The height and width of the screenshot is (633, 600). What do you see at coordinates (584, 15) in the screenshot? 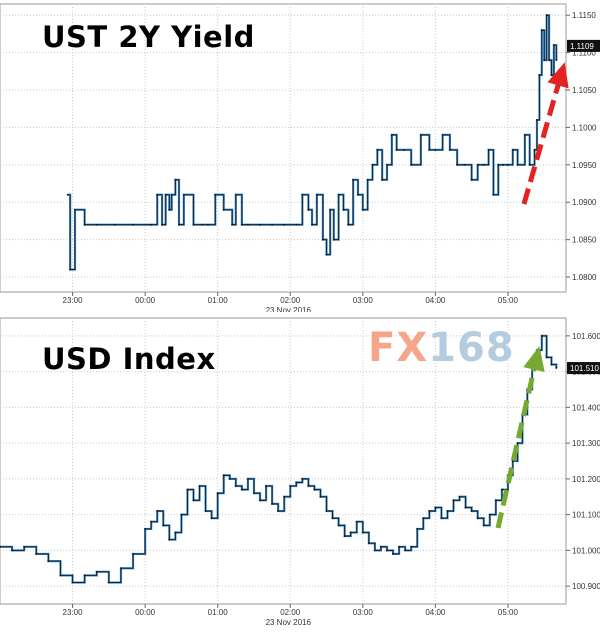
I see `y-tick-label: 1.1150` at bounding box center [584, 15].